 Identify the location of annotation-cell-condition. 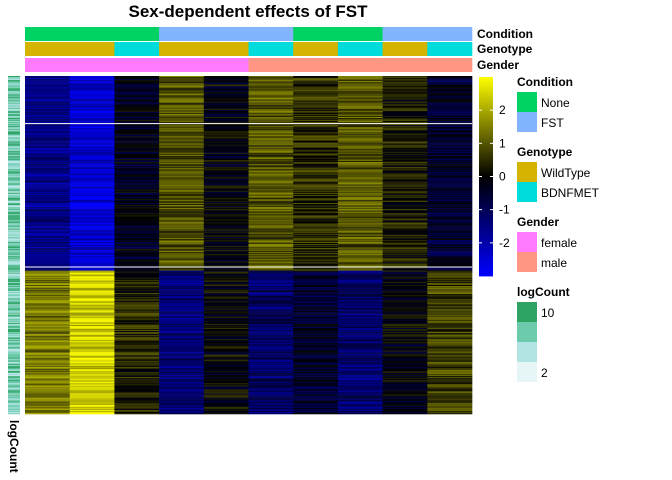
(226, 34).